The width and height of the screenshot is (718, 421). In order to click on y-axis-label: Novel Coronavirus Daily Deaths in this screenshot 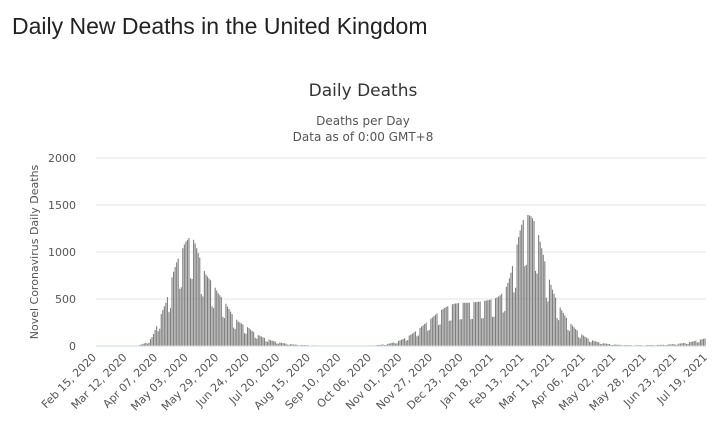, I will do `click(34, 251)`.